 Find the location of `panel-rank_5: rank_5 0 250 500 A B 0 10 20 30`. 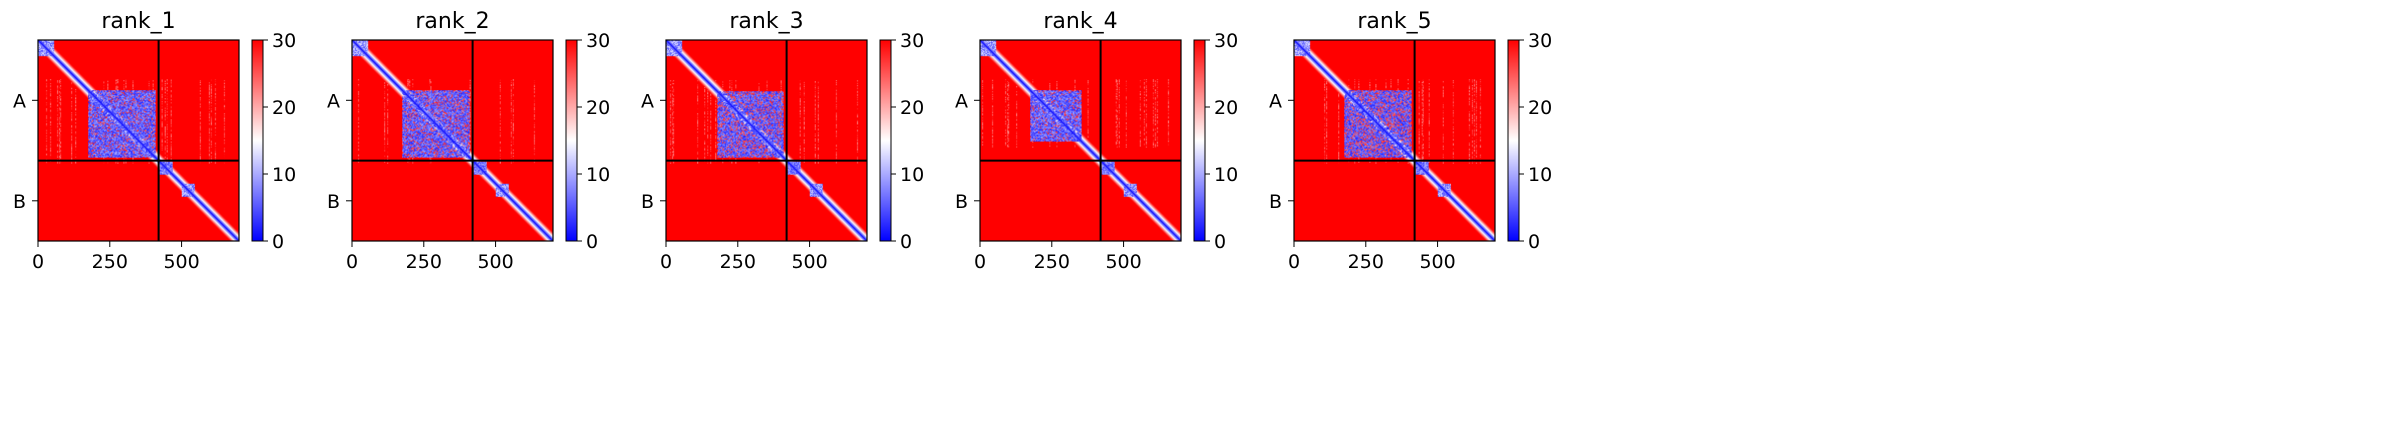

panel-rank_5: rank_5 0 250 500 A B 0 10 20 30 is located at coordinates (1410, 141).